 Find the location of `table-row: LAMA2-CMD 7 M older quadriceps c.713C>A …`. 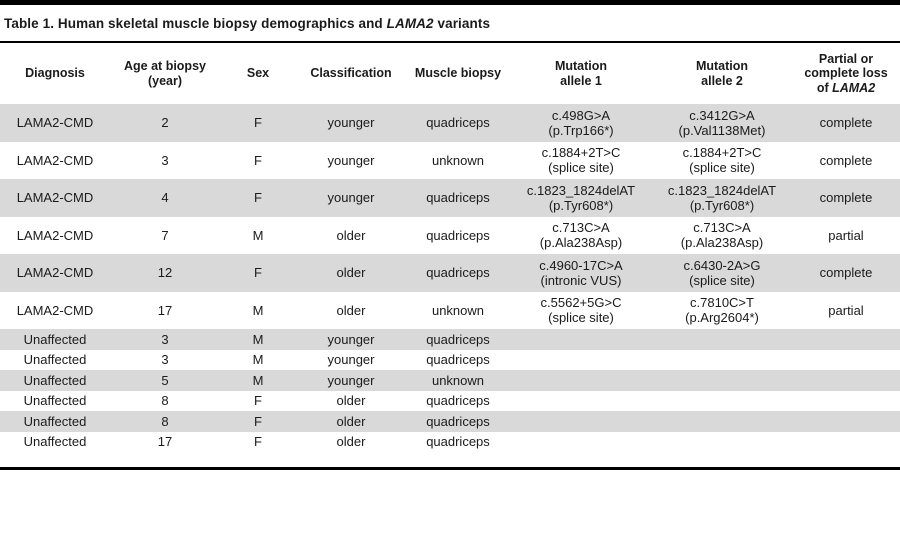

table-row: LAMA2-CMD 7 M older quadriceps c.713C>A … is located at coordinates (450, 236).